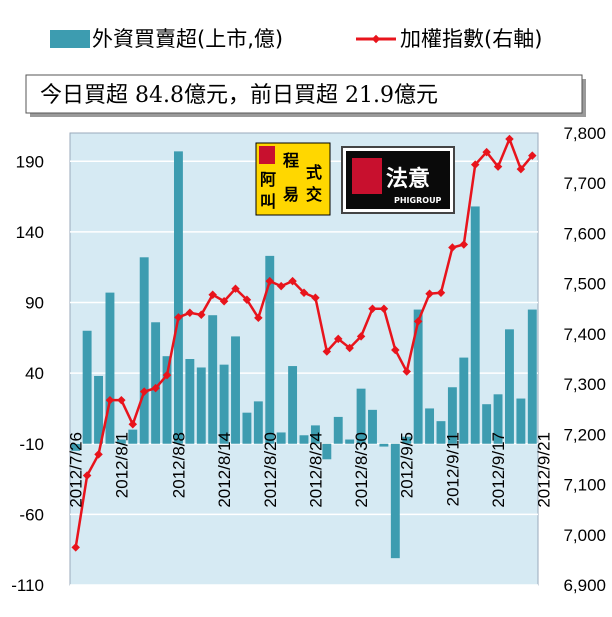 The image size is (612, 617). What do you see at coordinates (178, 465) in the screenshot?
I see `x-tick-label: 2012/8/8` at bounding box center [178, 465].